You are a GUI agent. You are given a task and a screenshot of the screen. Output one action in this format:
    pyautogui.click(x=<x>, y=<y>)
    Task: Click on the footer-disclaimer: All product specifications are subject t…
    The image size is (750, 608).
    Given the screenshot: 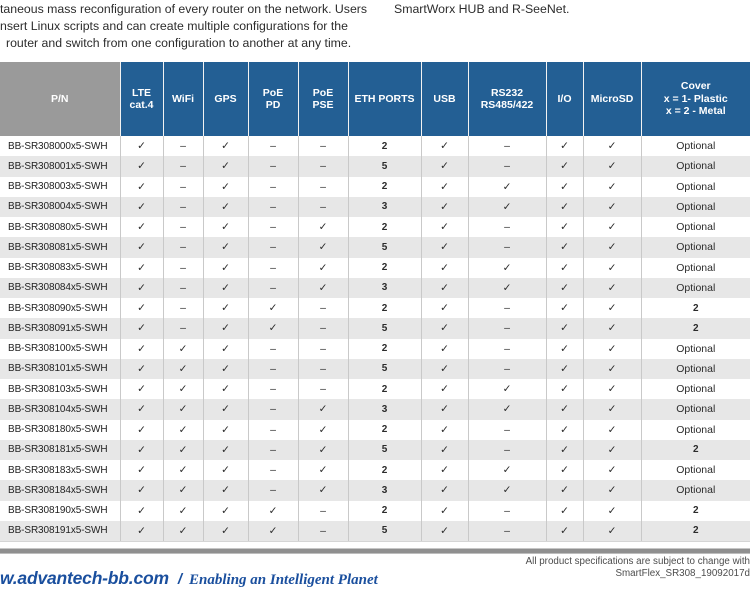 What is the action you would take?
    pyautogui.click(x=637, y=561)
    